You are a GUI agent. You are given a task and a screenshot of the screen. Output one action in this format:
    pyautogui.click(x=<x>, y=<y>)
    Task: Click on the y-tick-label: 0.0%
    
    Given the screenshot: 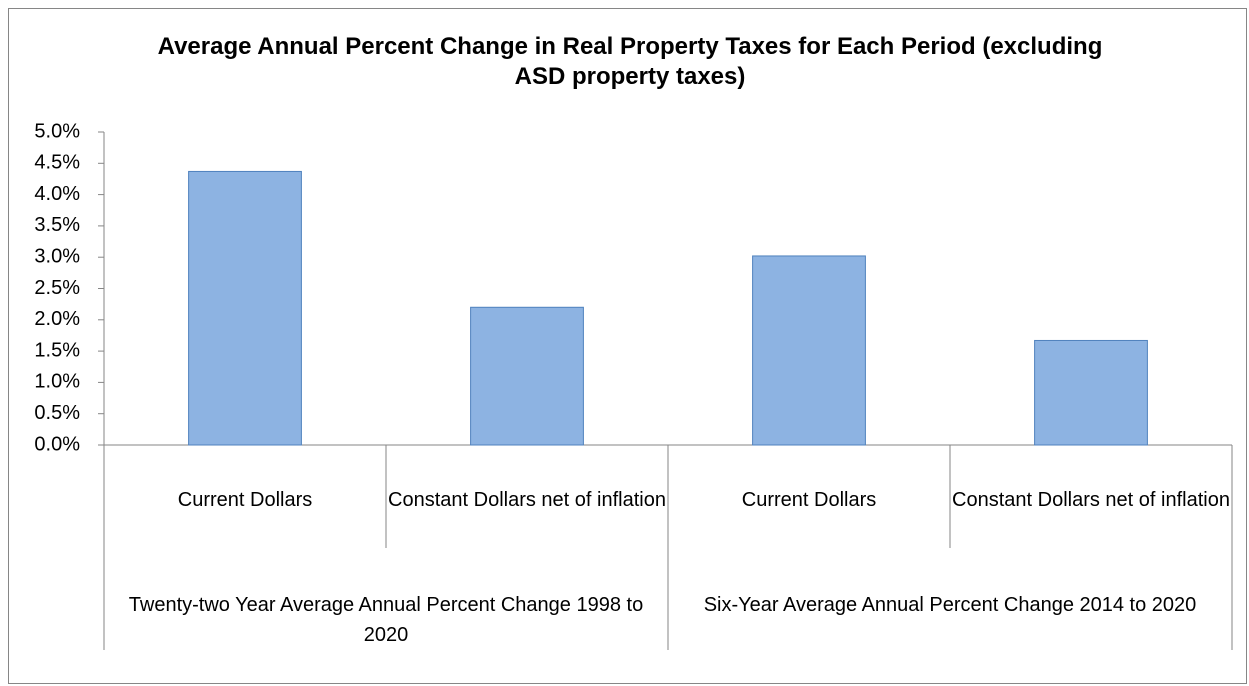 What is the action you would take?
    pyautogui.click(x=57, y=444)
    